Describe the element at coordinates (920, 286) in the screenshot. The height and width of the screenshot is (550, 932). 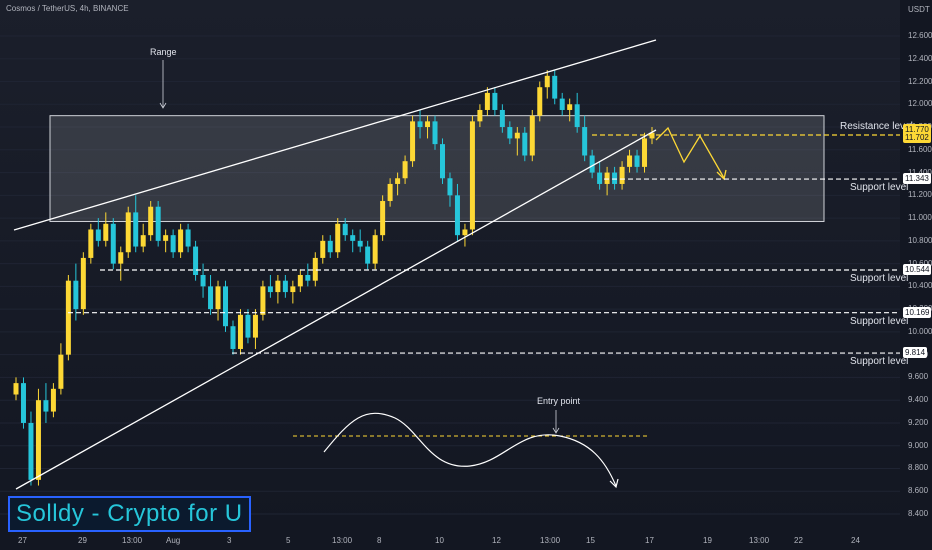
I see `y-tick-label: 10.400` at that location.